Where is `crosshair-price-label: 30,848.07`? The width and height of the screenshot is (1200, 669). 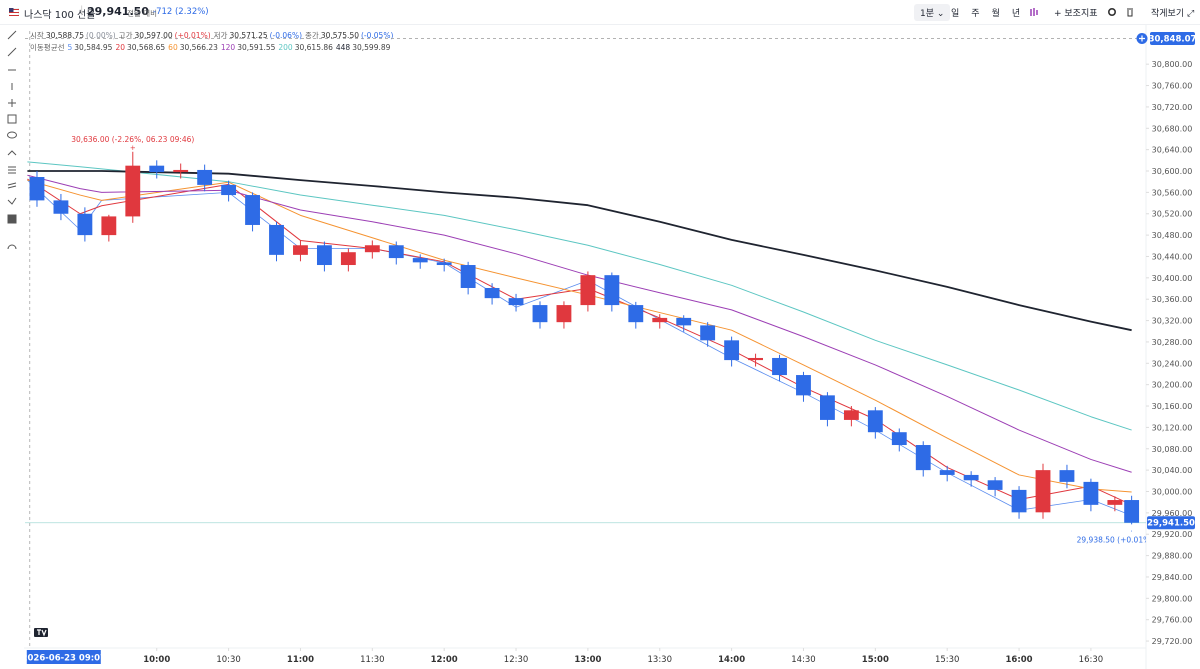
crosshair-price-label: 30,848.07 is located at coordinates (1173, 40).